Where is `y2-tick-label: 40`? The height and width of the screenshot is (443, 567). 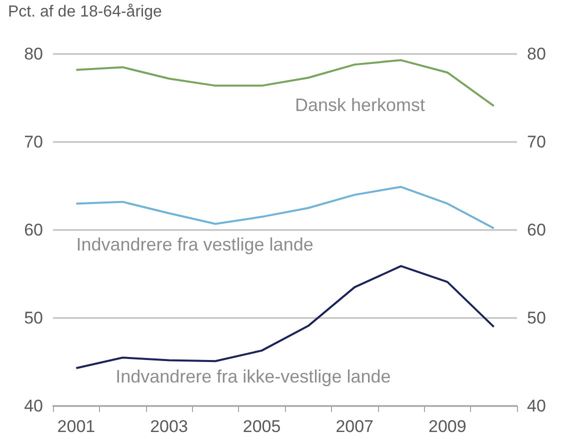 y2-tick-label: 40 is located at coordinates (536, 406).